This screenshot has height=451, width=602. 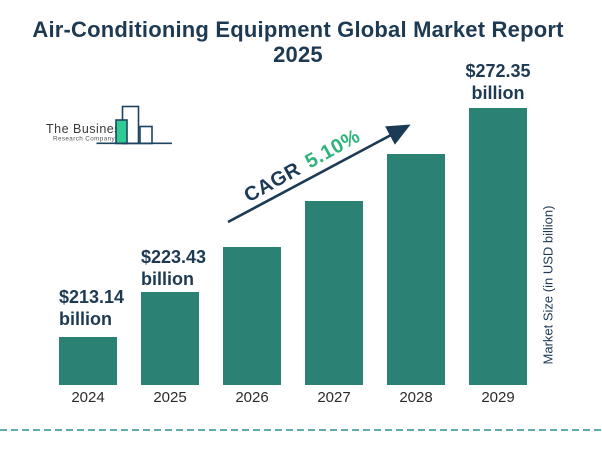 I want to click on year-label-2024: 2024, so click(x=88, y=397).